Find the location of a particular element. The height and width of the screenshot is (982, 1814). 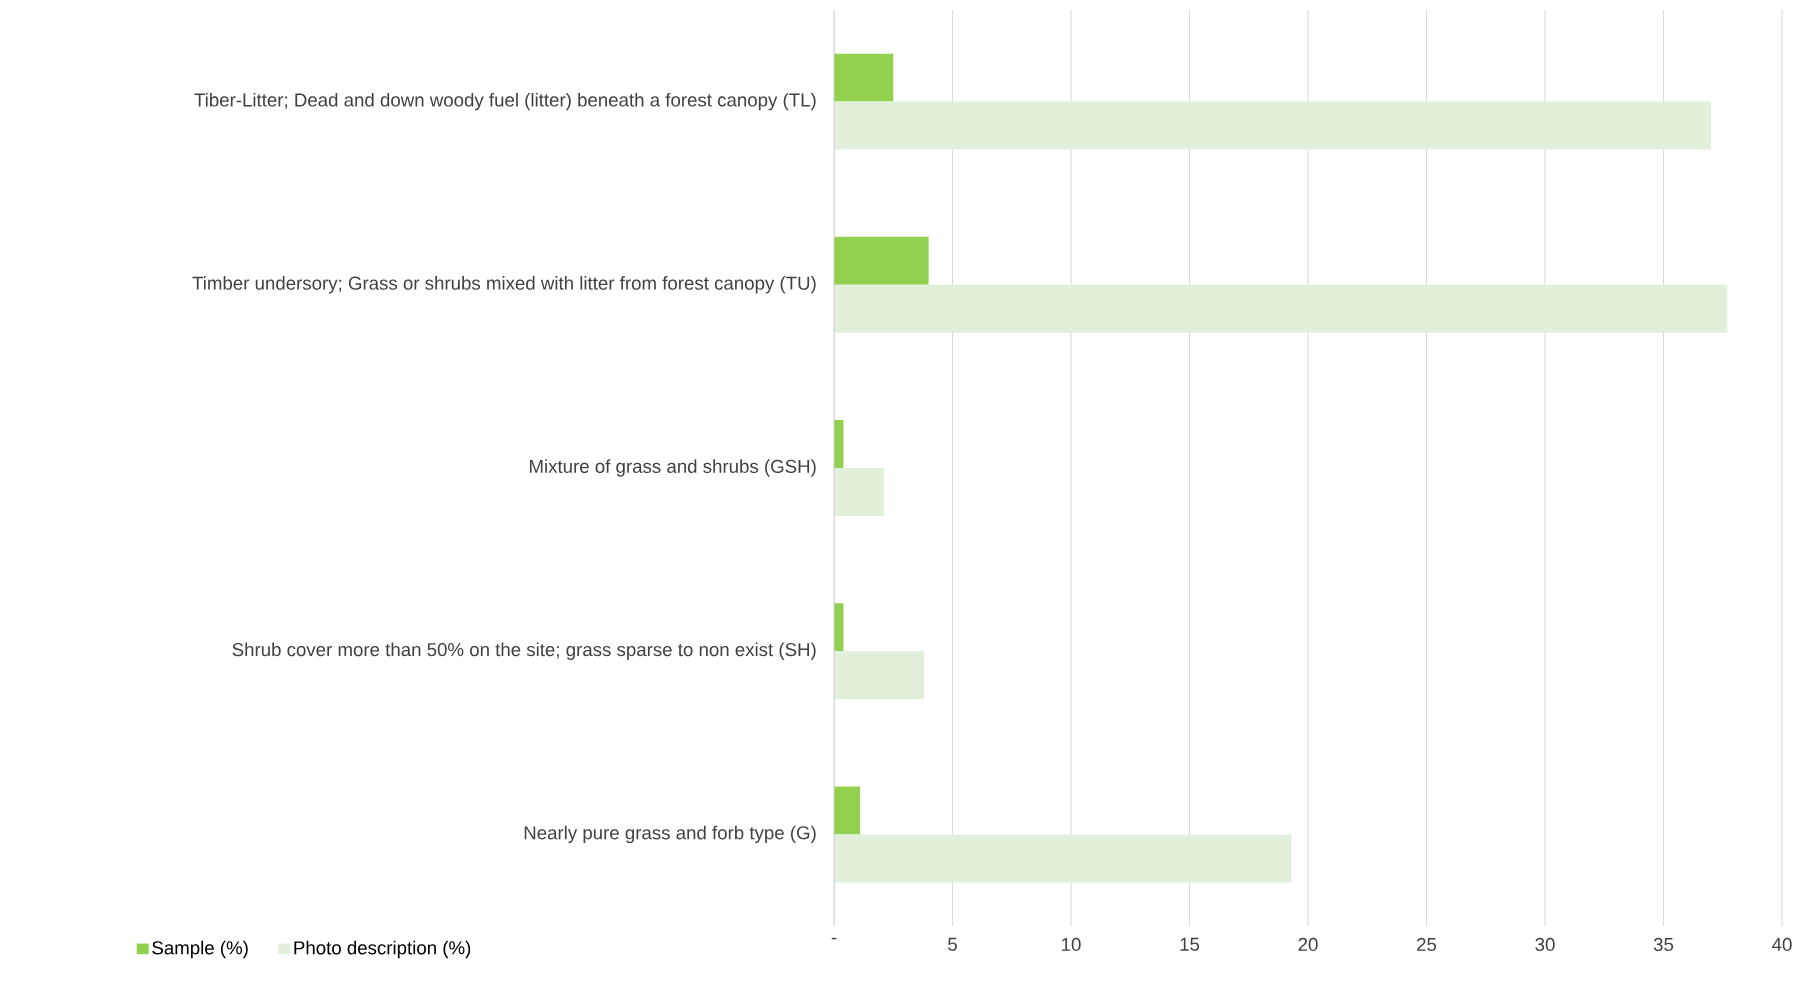

x-tick-label: - is located at coordinates (834, 938).